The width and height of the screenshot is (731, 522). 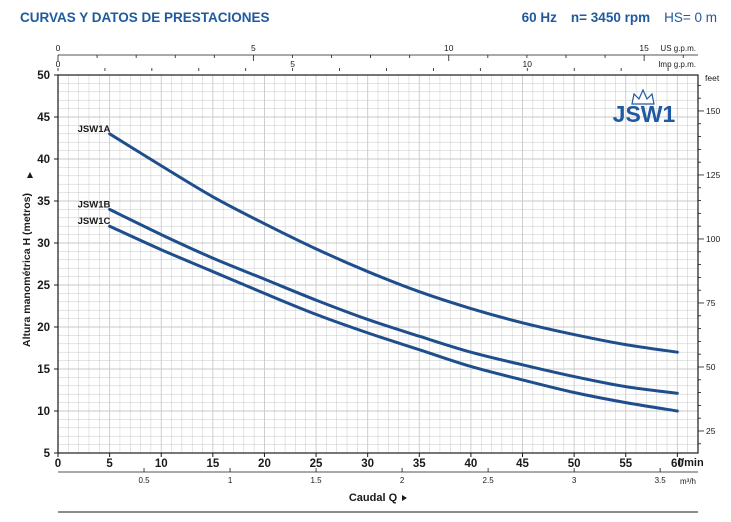 I want to click on x-tick-label: 35, so click(x=419, y=464).